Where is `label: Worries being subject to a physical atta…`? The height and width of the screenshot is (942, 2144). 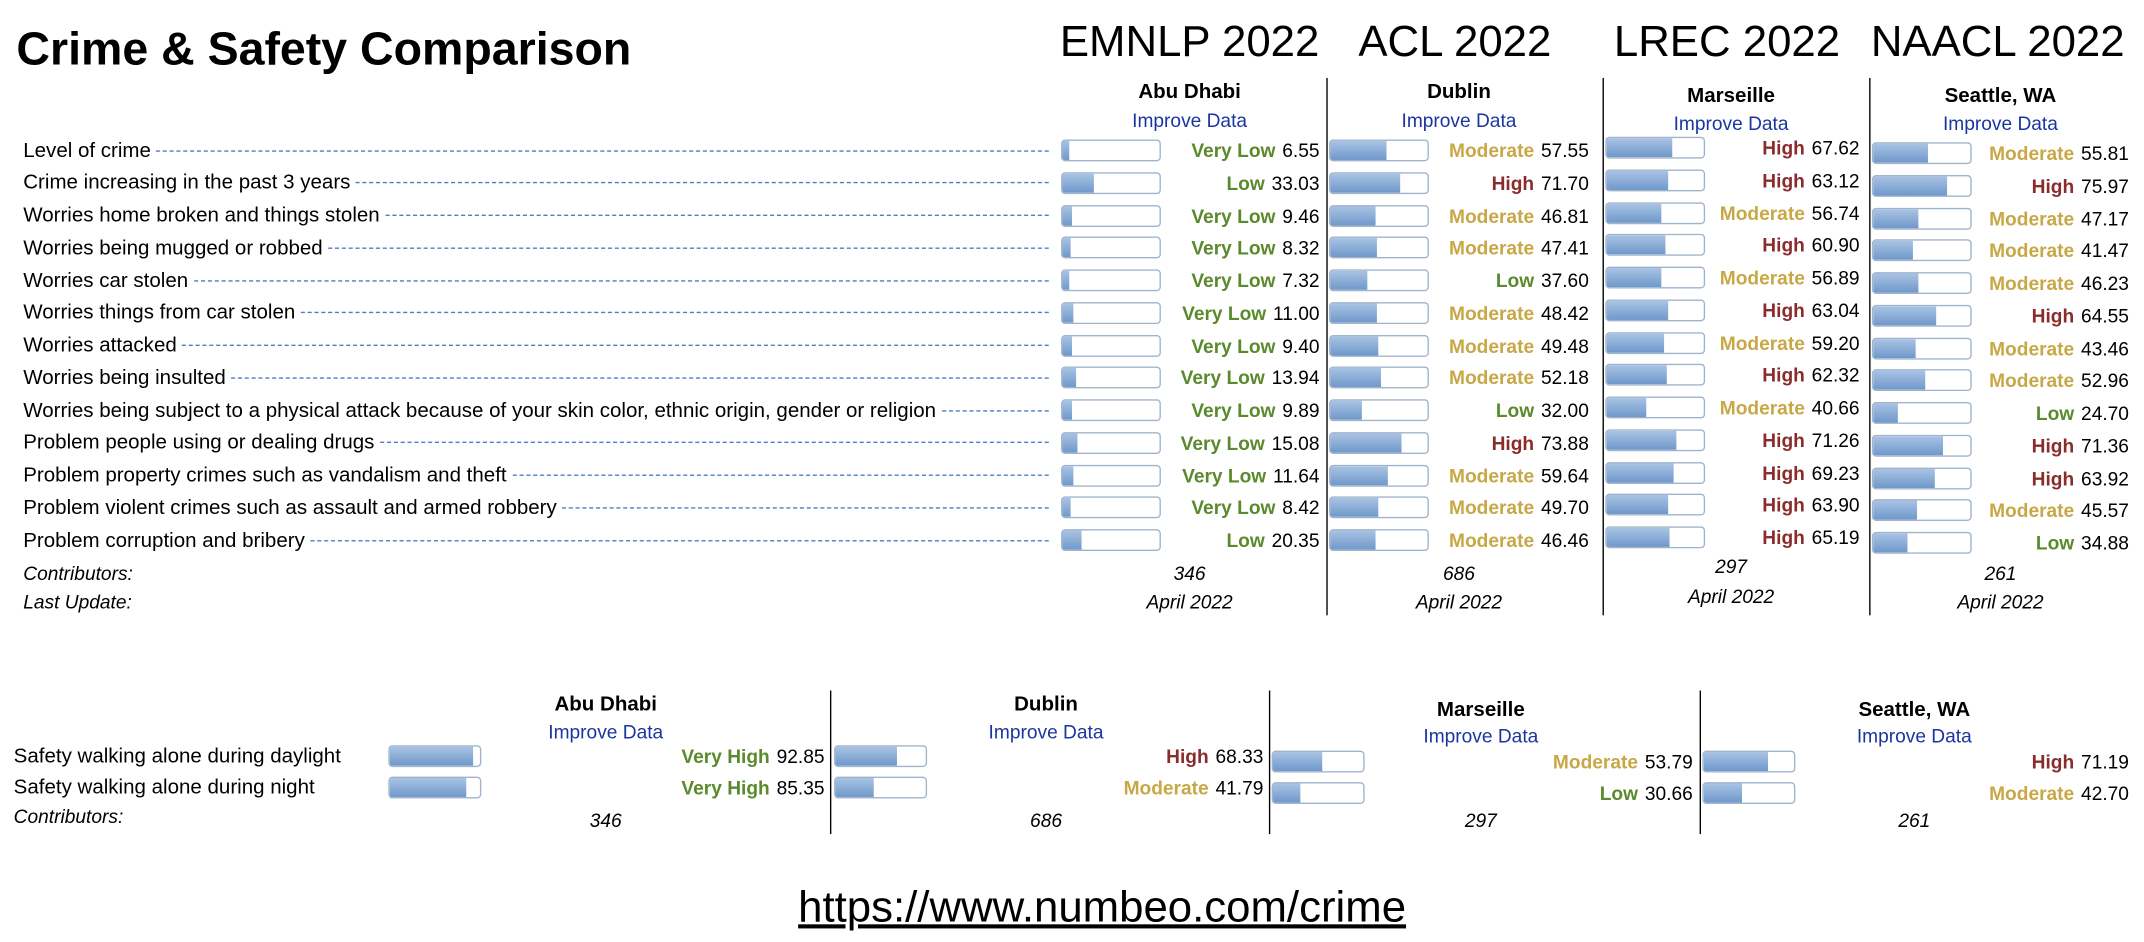
label: Worries being subject to a physical atta… is located at coordinates (480, 410).